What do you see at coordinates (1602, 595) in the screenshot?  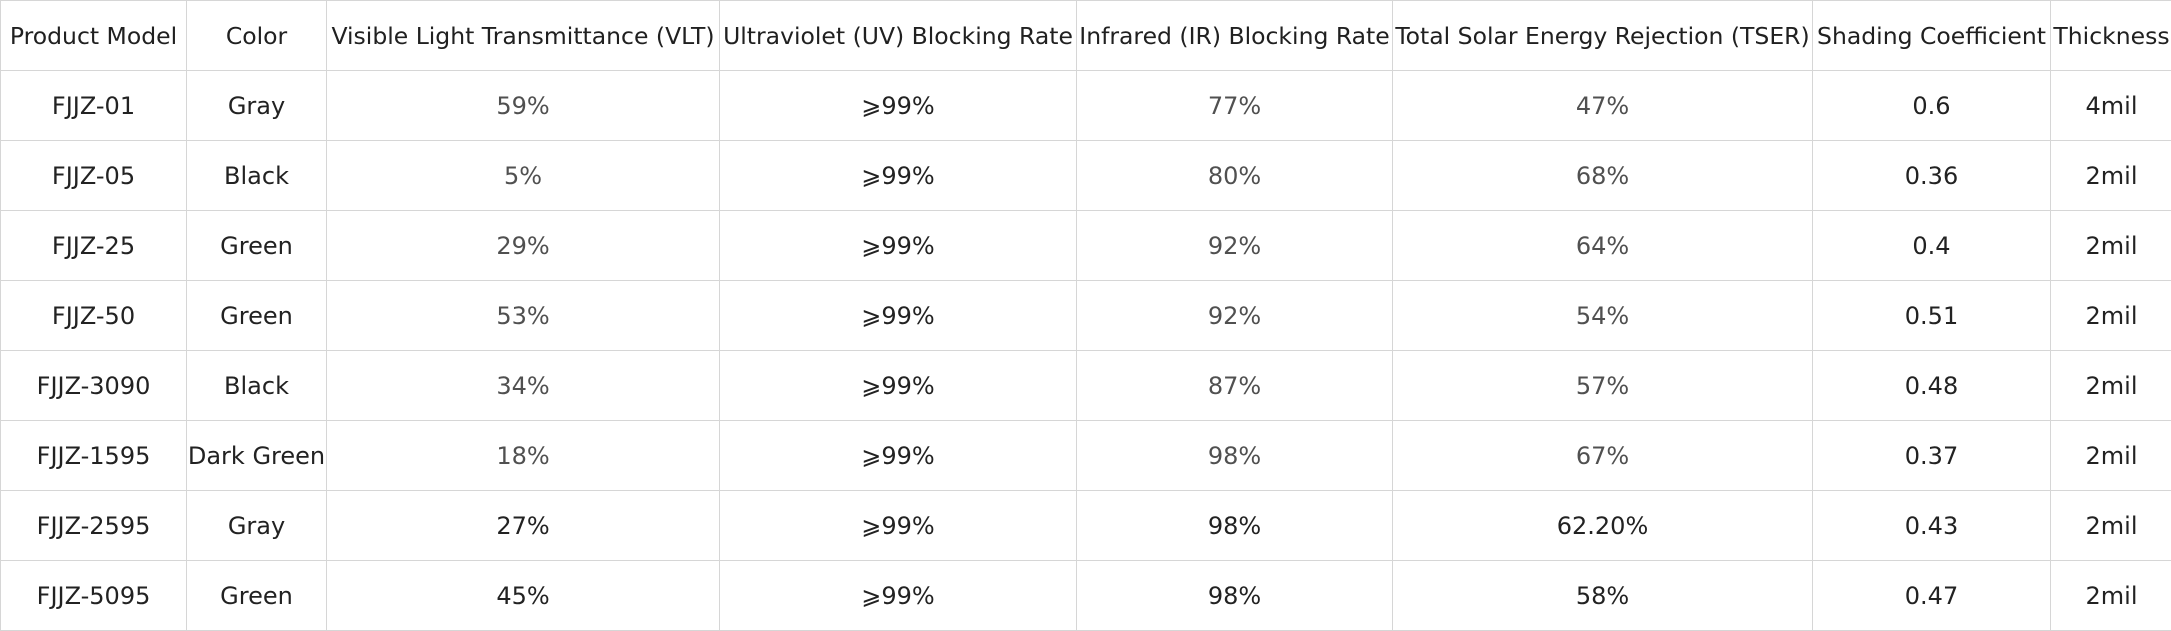 I see `cell-tser: 58%` at bounding box center [1602, 595].